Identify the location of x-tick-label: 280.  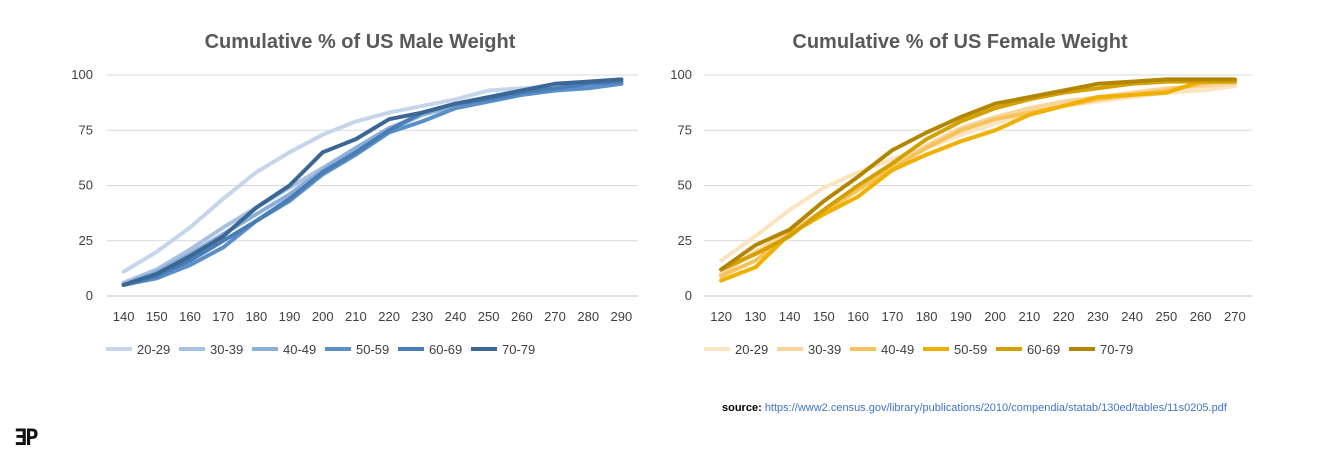
(588, 316).